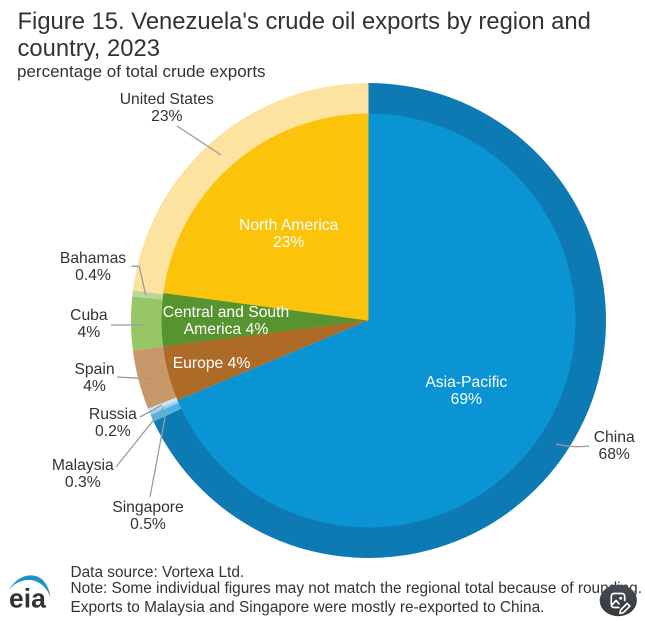  I want to click on svg-text: eia, so click(27, 599).